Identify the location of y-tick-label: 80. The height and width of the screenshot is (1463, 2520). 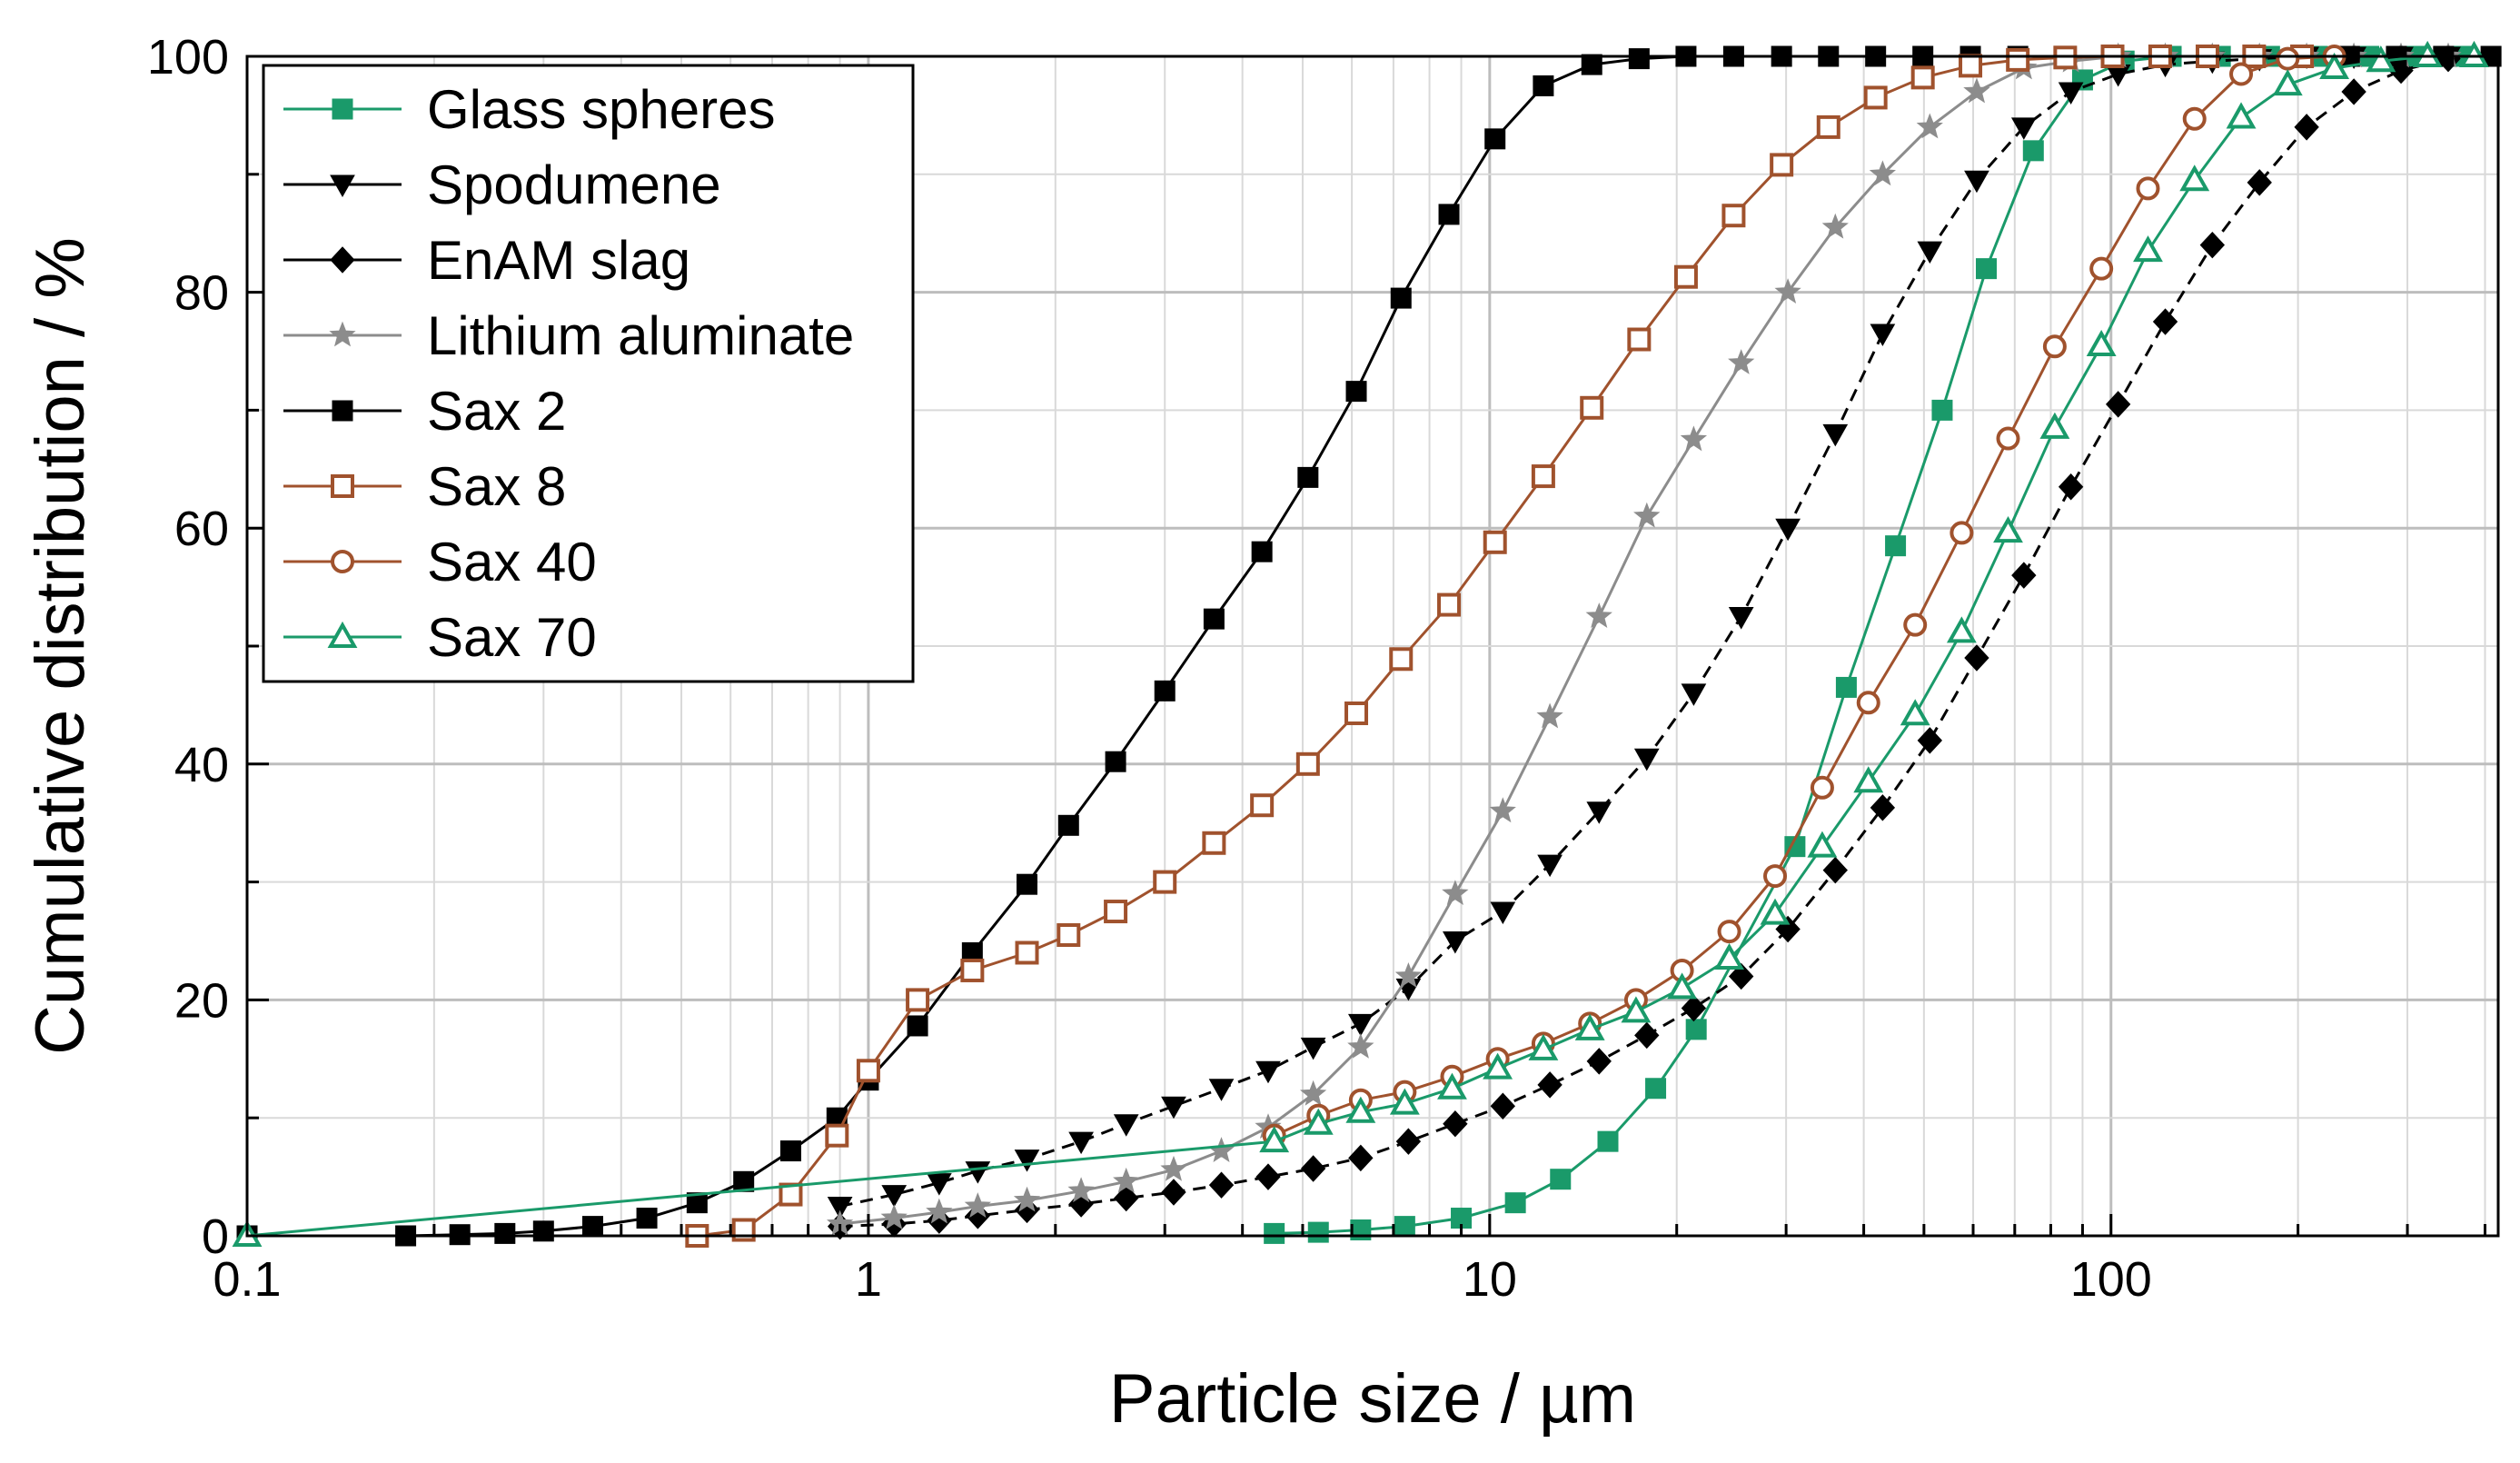
(201, 293).